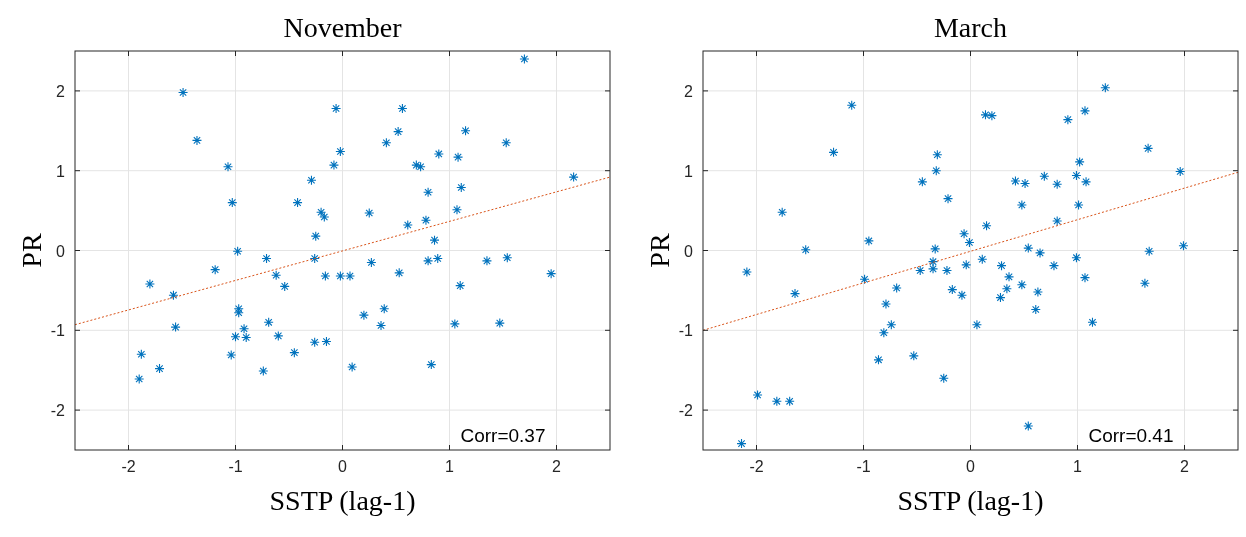  What do you see at coordinates (343, 27) in the screenshot?
I see `chart-title: November` at bounding box center [343, 27].